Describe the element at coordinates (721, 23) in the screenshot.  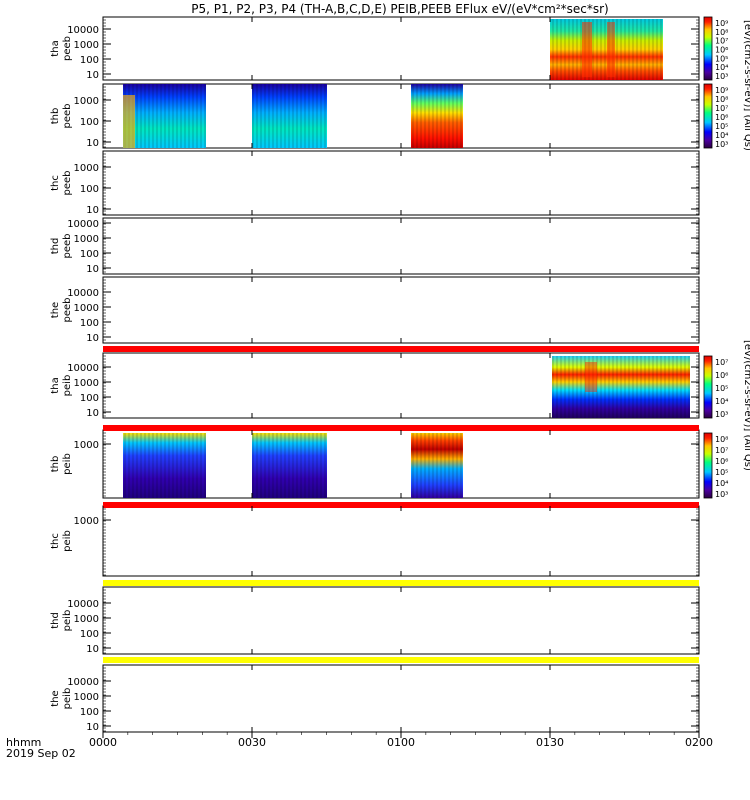
I see `colorbar-tick-label: 10⁹` at that location.